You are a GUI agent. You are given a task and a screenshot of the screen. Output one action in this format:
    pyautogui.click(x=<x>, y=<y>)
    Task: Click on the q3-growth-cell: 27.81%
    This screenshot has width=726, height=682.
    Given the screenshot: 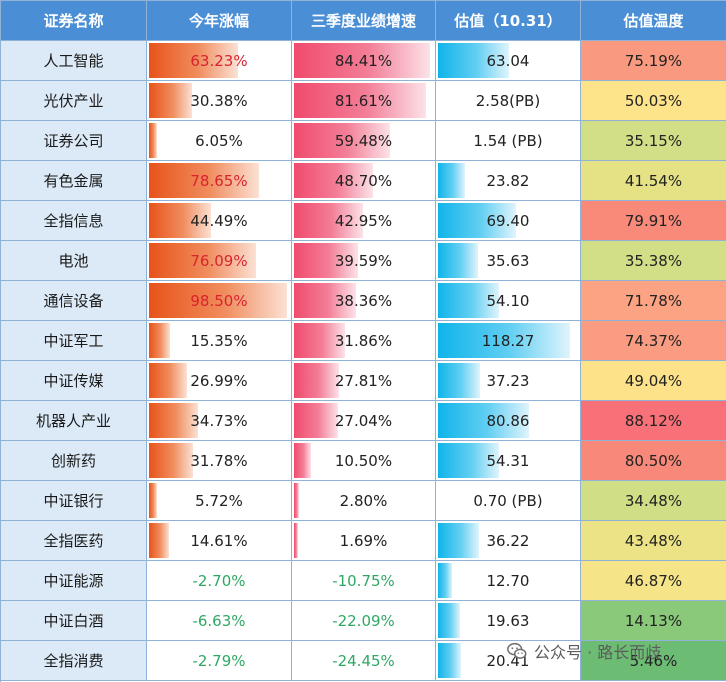 What is the action you would take?
    pyautogui.click(x=364, y=381)
    